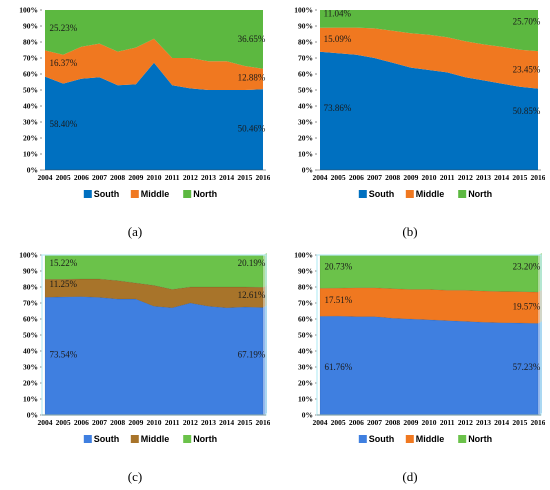  I want to click on y-tick-label: 90%, so click(305, 271).